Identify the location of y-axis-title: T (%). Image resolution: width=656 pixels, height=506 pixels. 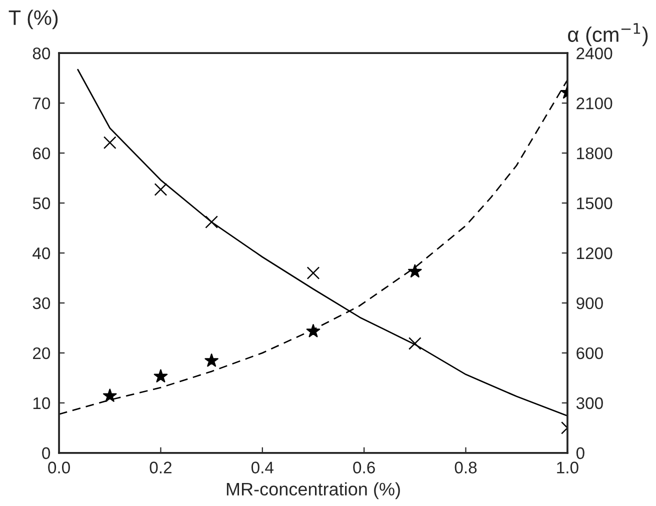
(33, 20).